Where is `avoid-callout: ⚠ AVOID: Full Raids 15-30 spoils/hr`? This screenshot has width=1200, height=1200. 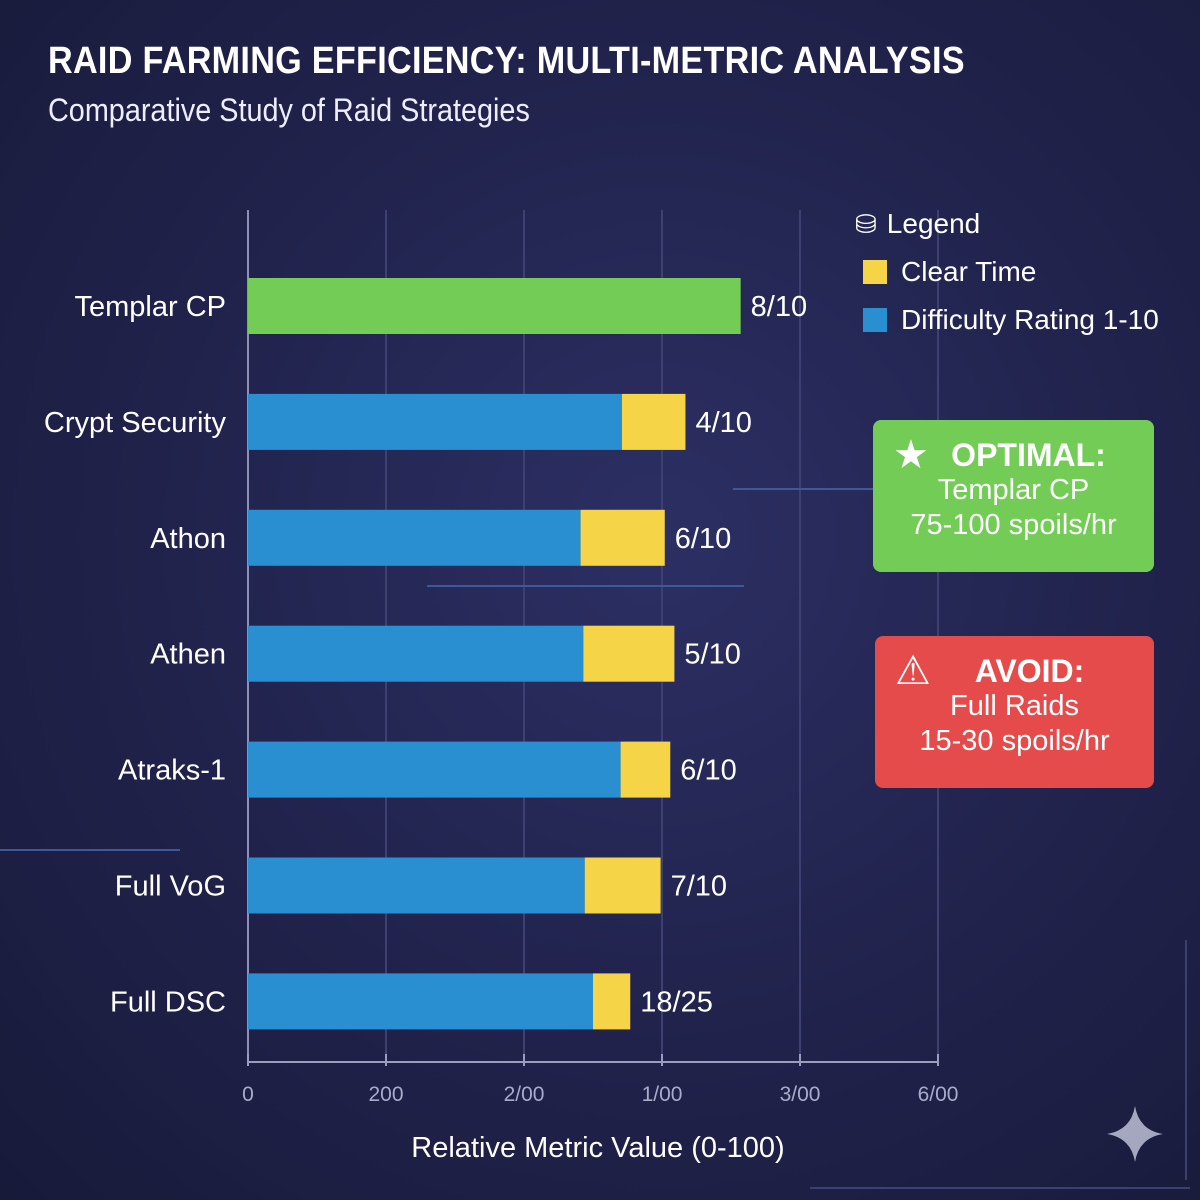
avoid-callout: ⚠ AVOID: Full Raids 15-30 spoils/hr is located at coordinates (1014, 712).